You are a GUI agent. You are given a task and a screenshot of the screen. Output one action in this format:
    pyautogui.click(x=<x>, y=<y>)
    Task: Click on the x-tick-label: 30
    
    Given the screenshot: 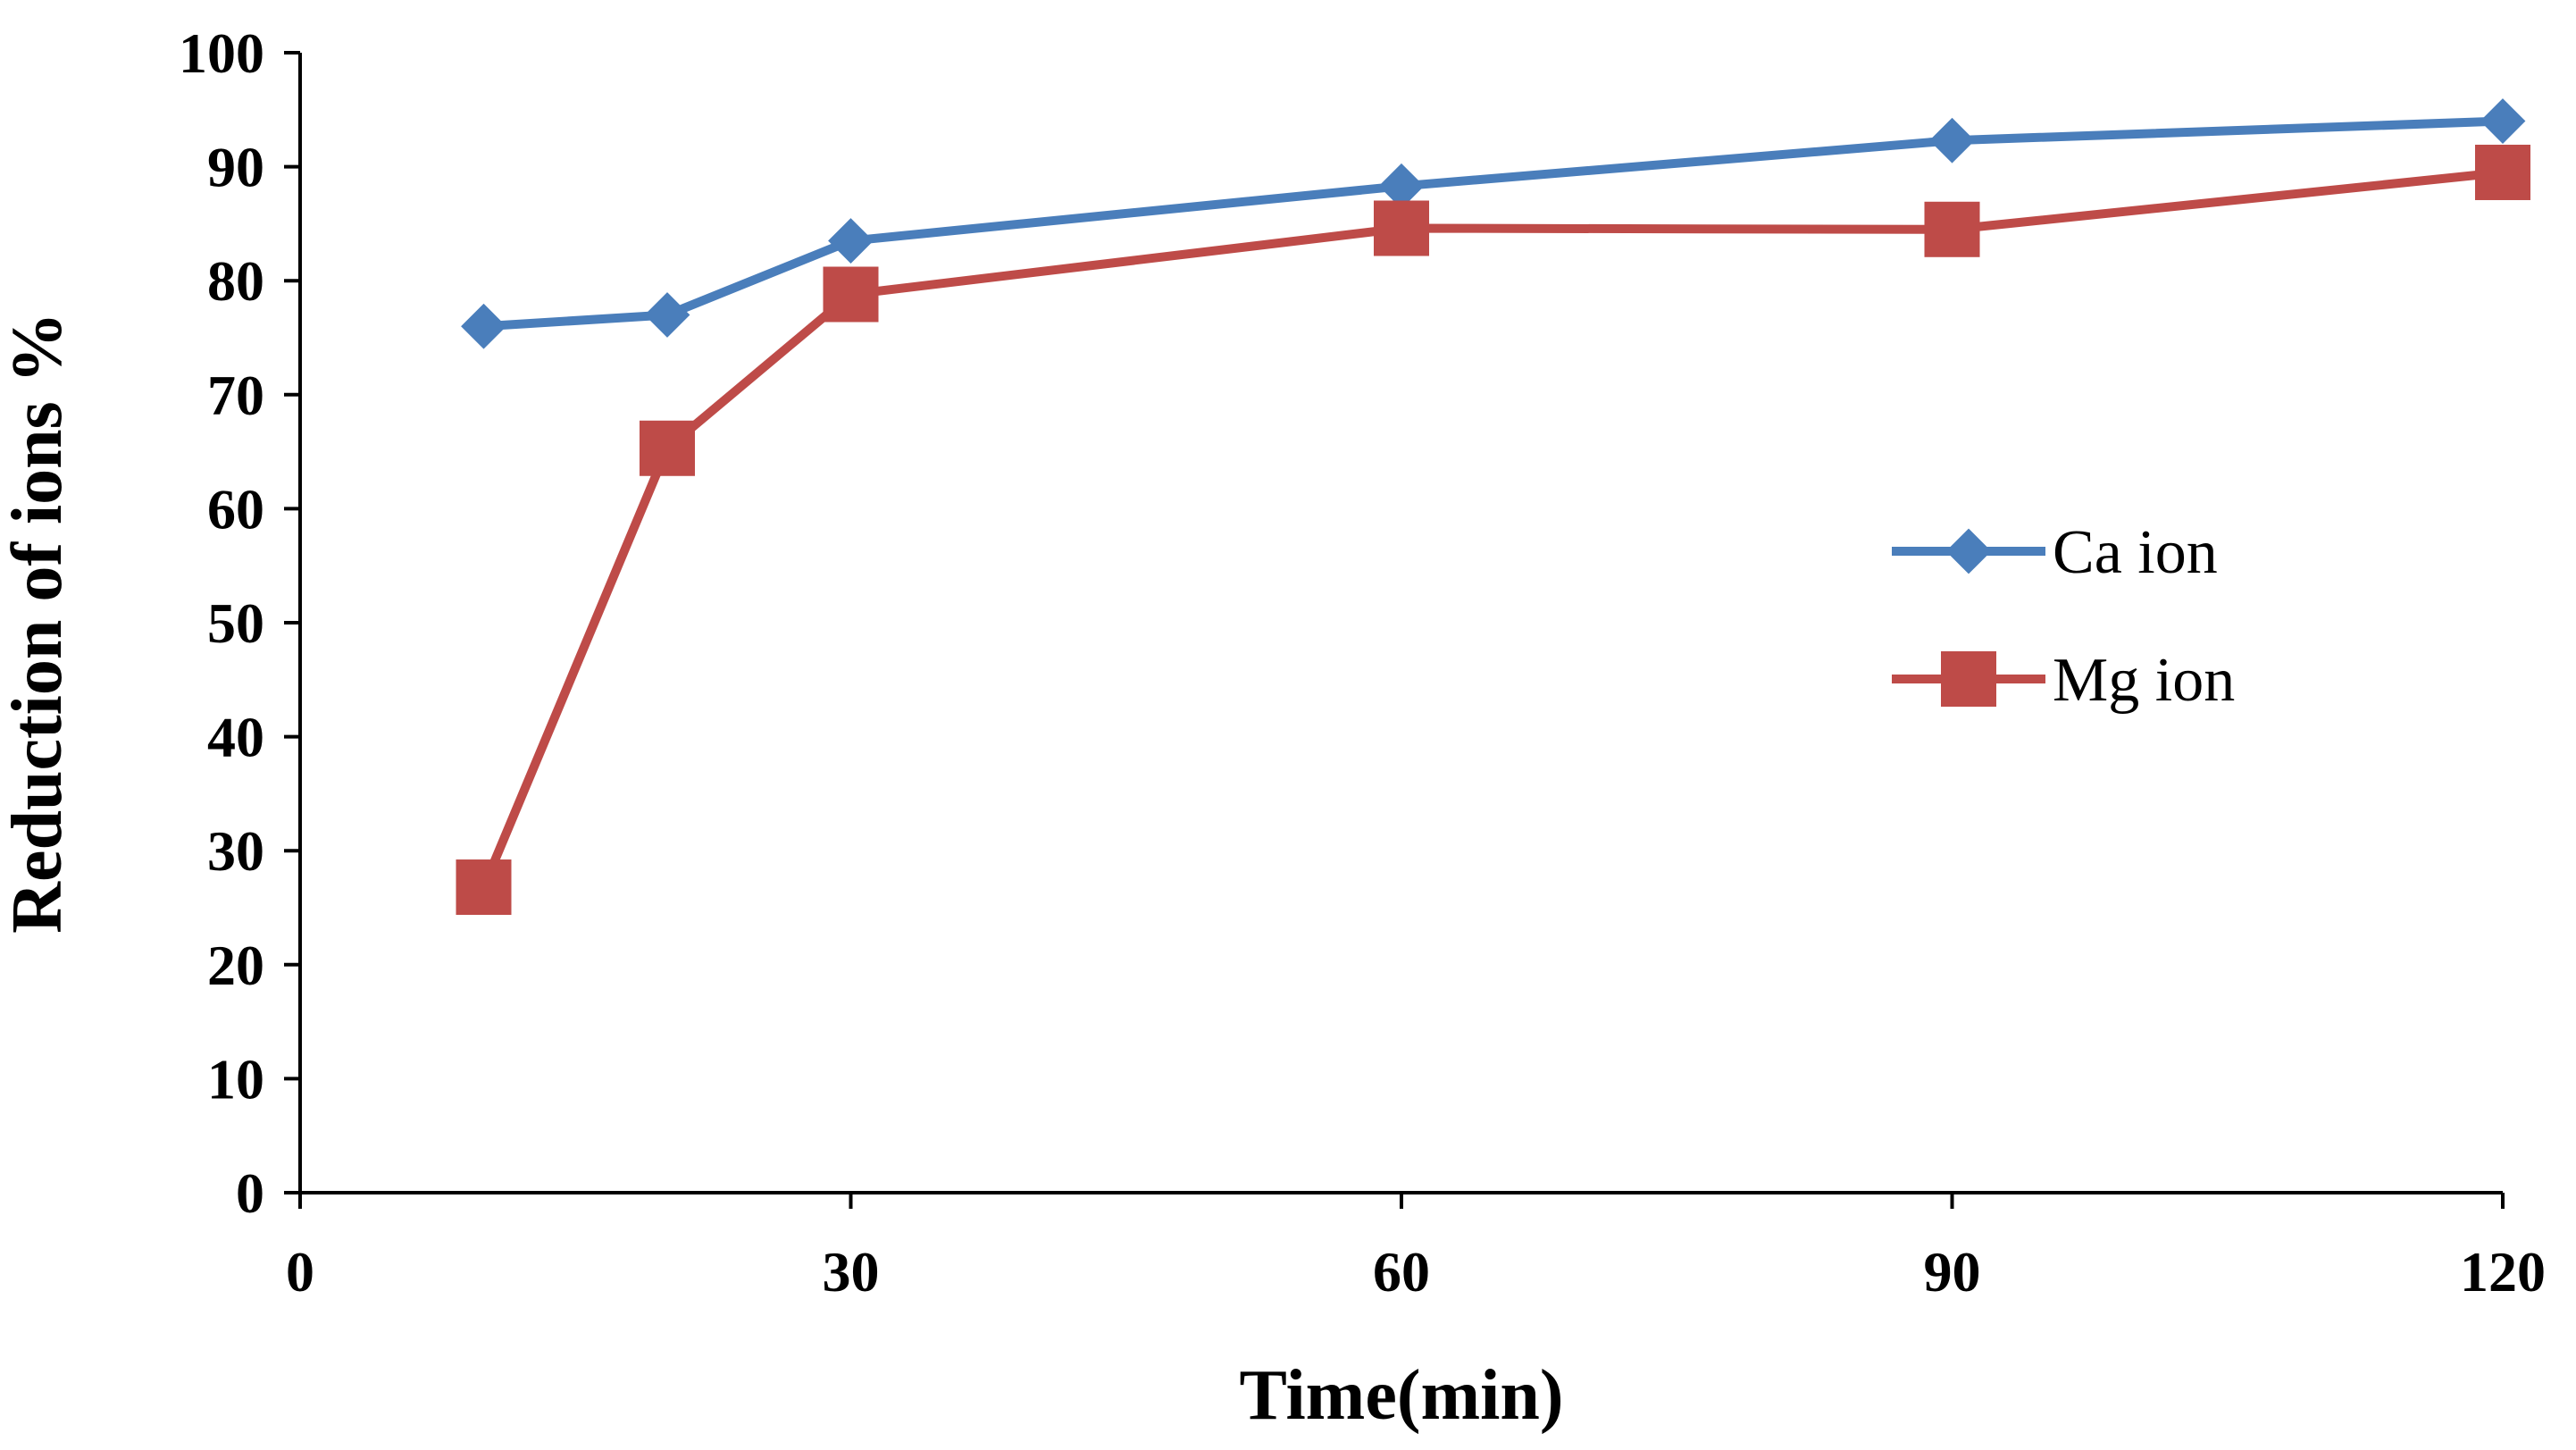 What is the action you would take?
    pyautogui.click(x=852, y=1271)
    